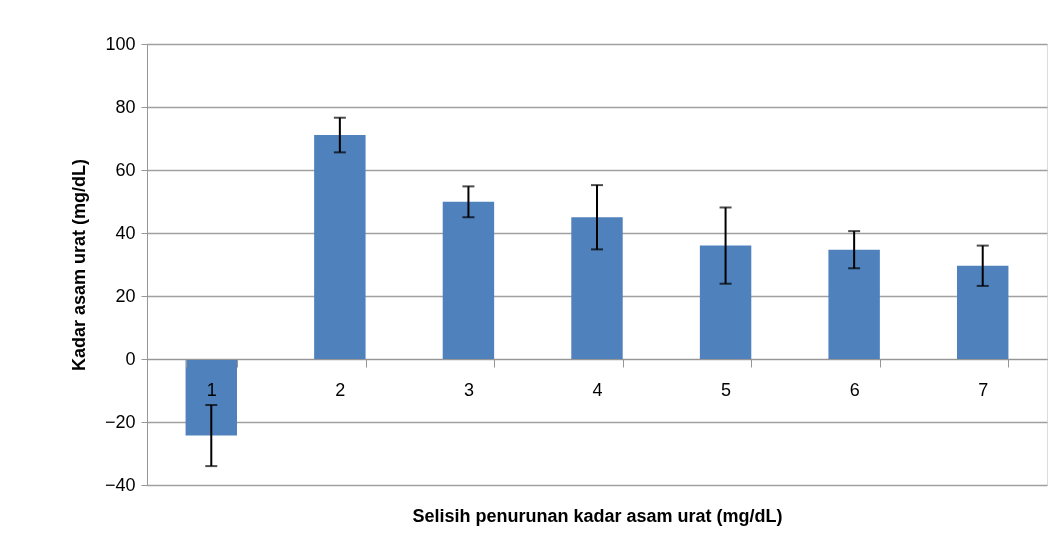 Image resolution: width=1056 pixels, height=547 pixels. Describe the element at coordinates (120, 43) in the screenshot. I see `y-tick-label: 100` at that location.